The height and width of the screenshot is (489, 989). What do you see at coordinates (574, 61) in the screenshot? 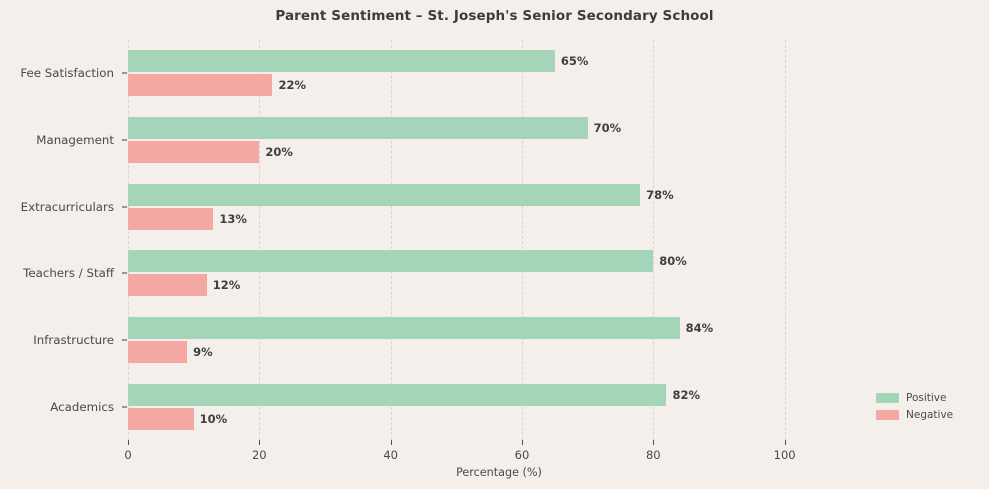
I see `bar-value-label: 65%` at bounding box center [574, 61].